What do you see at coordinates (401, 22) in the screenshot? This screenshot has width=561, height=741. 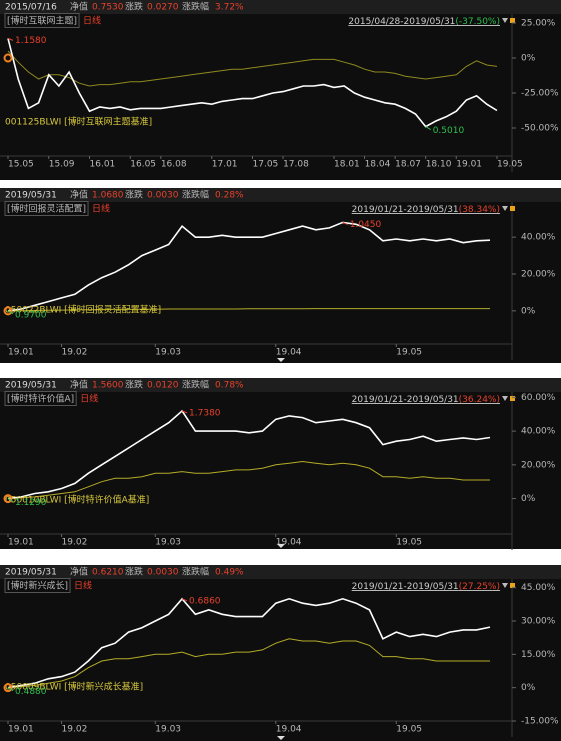 I see `range-dates: 2015/04/28-2019/05/31` at bounding box center [401, 22].